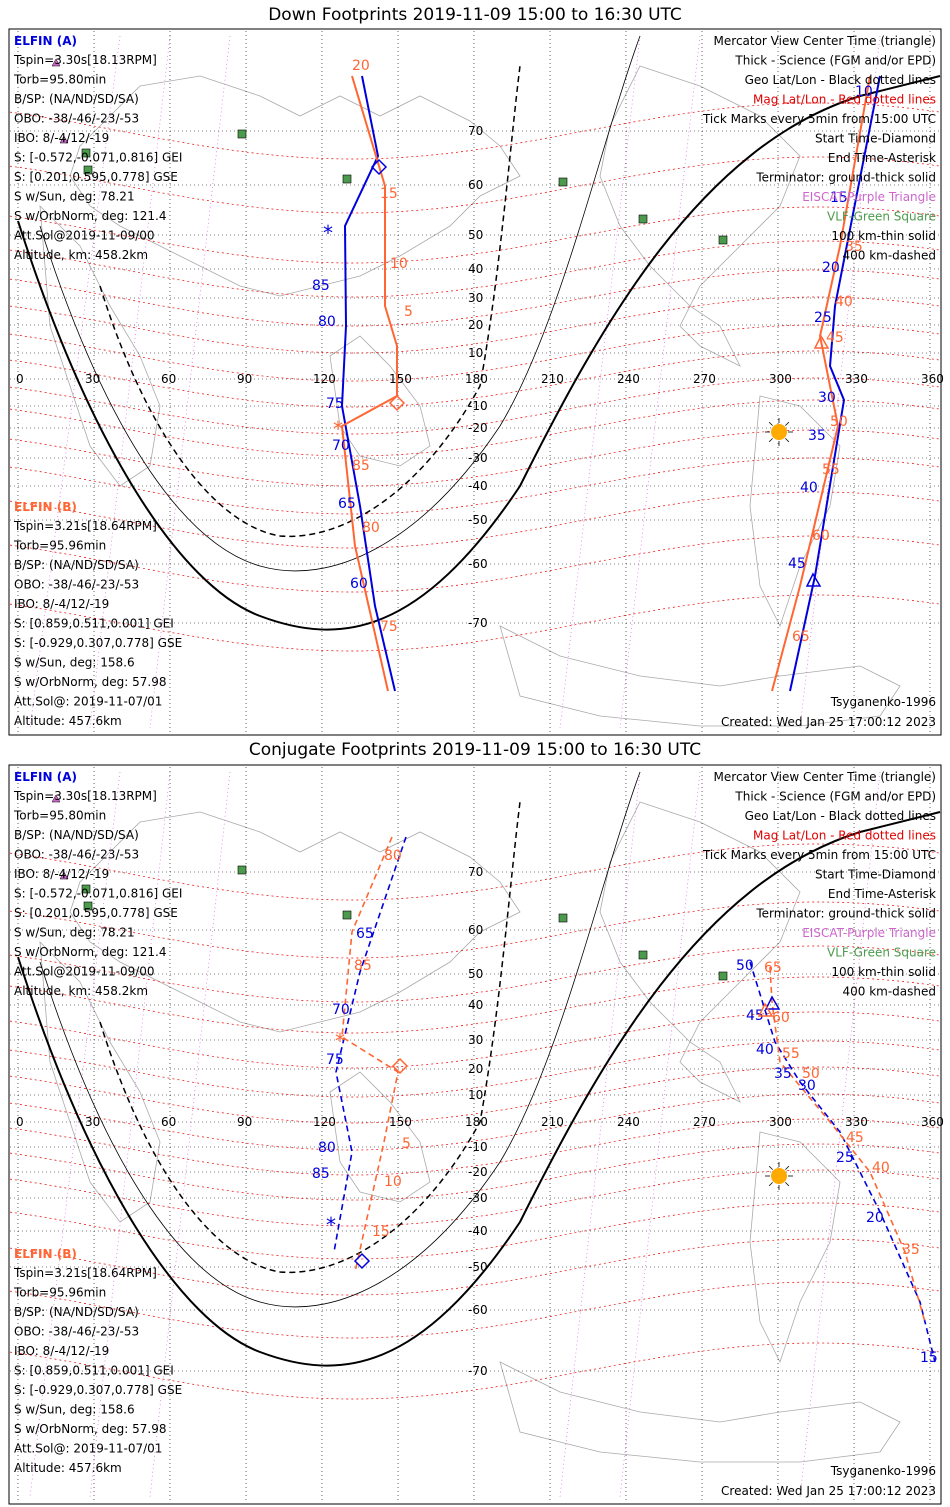  What do you see at coordinates (59, 816) in the screenshot?
I see `elfin-a-line: Torb=95.80min` at bounding box center [59, 816].